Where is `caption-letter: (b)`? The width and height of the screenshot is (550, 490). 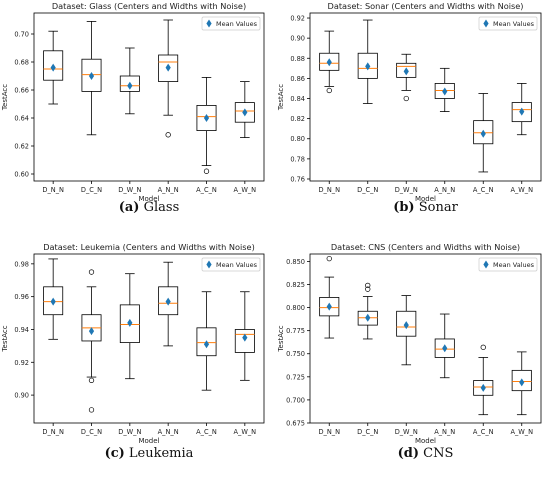 caption-letter: (b) is located at coordinates (403, 207).